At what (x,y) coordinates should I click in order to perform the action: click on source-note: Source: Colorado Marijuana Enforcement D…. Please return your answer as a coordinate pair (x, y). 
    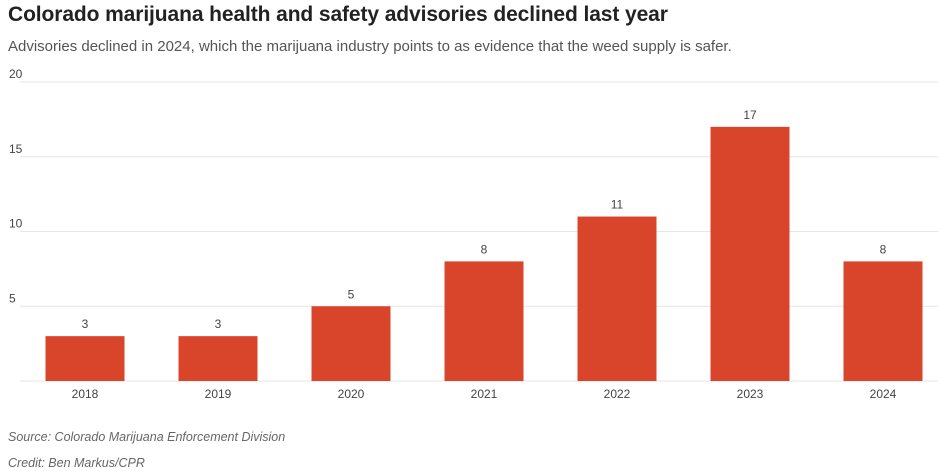
    Looking at the image, I should click on (147, 437).